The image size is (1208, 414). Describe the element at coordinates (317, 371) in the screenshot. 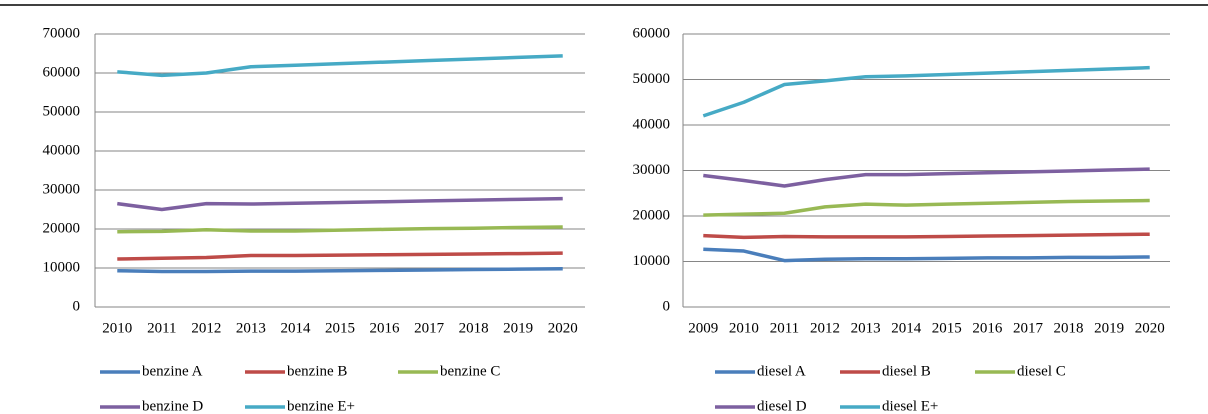

I see `legend-label: benzine B` at that location.